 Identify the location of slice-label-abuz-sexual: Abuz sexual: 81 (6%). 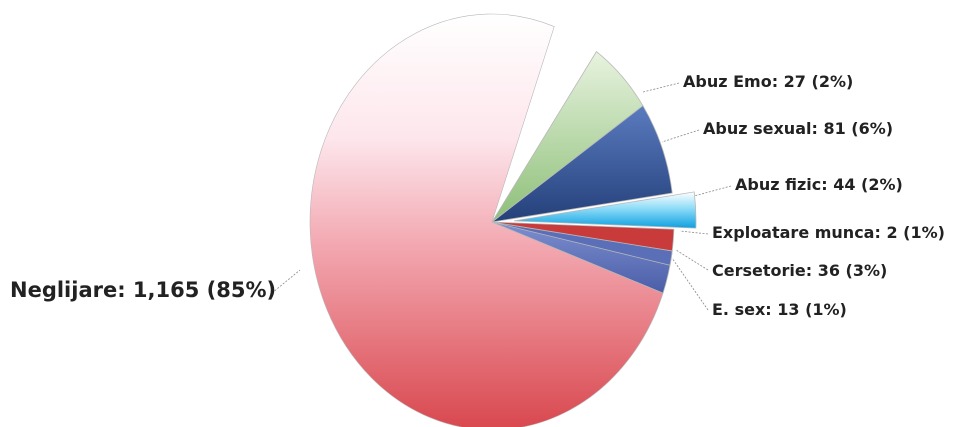
(798, 128).